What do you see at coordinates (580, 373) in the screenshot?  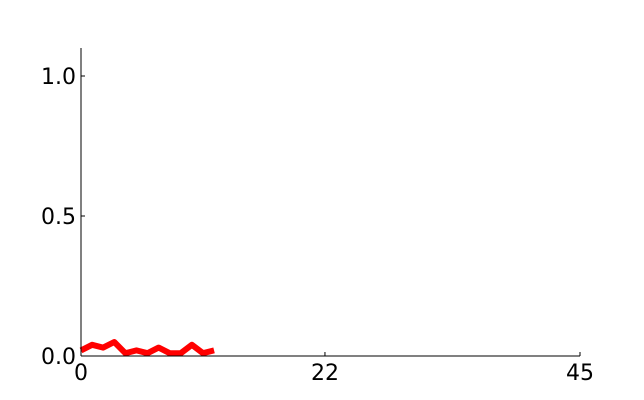 I see `x-tick-label: 45` at bounding box center [580, 373].